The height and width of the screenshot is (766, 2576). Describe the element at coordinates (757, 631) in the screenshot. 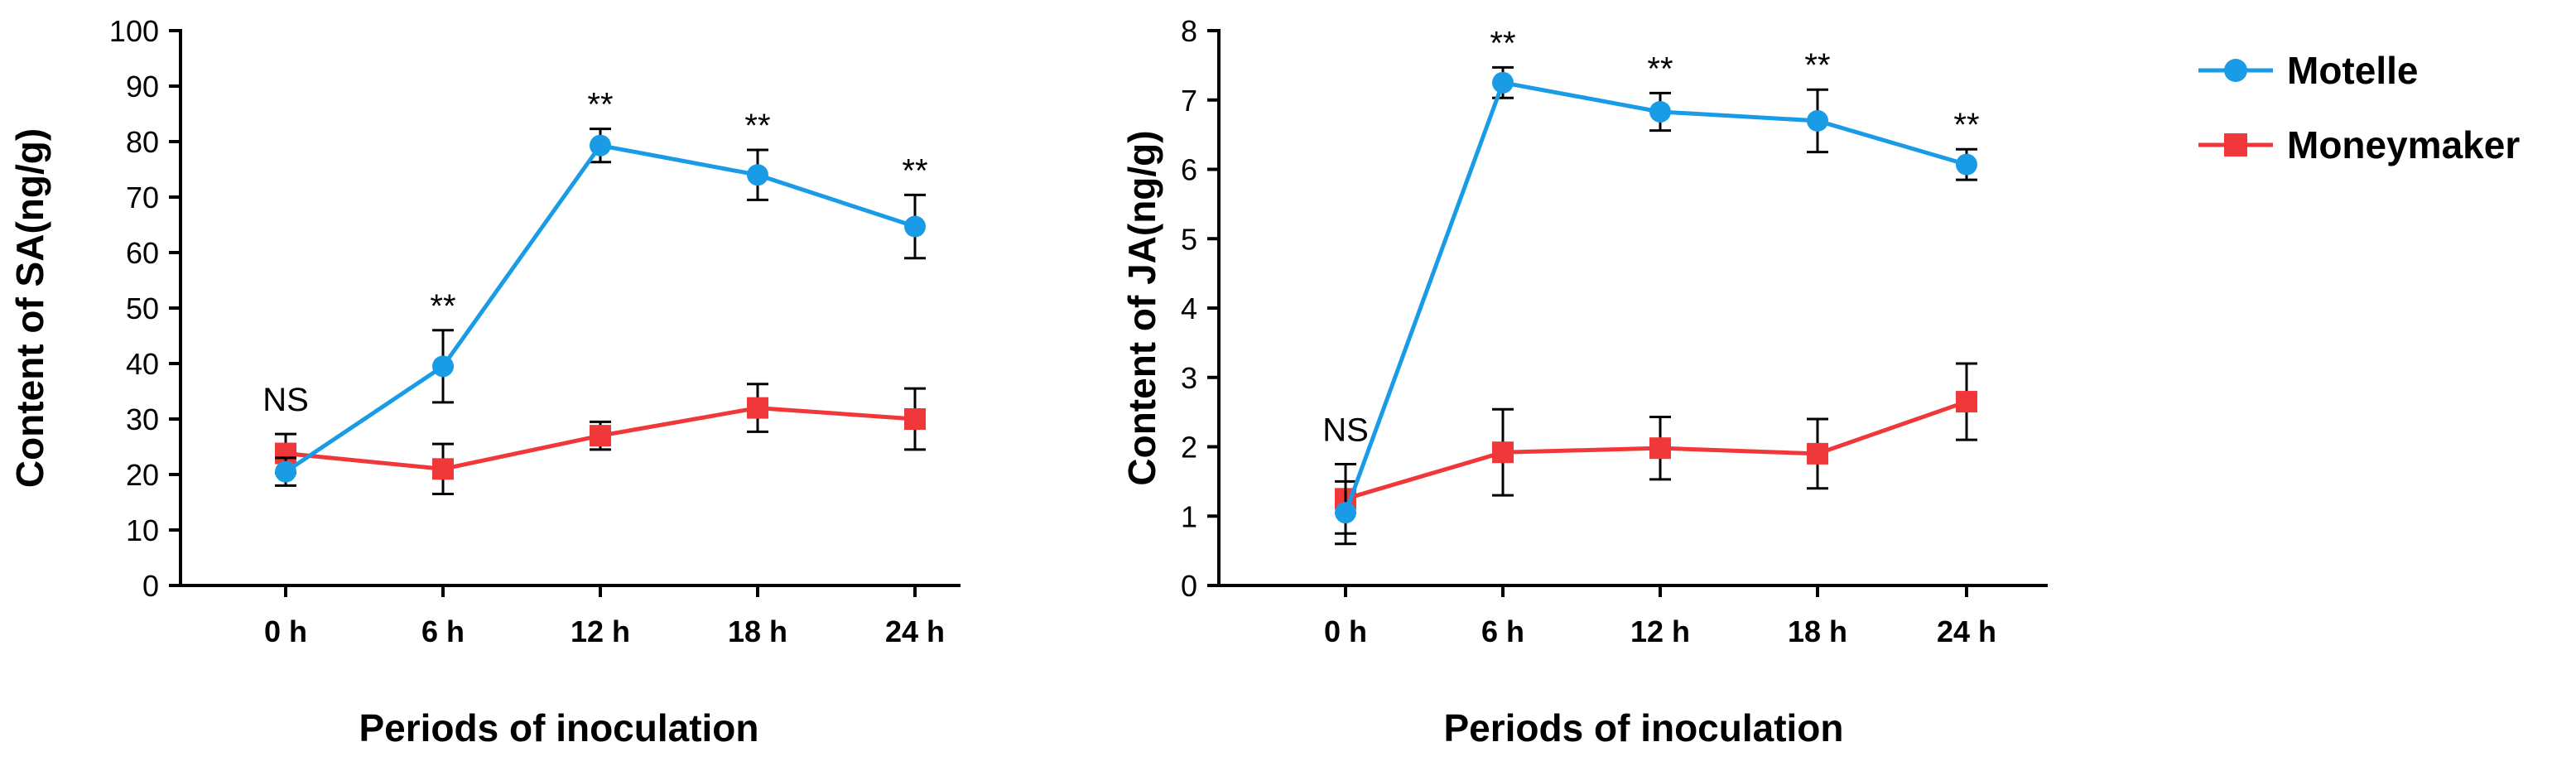

I see `sa-x-tick-label: 18 h` at that location.